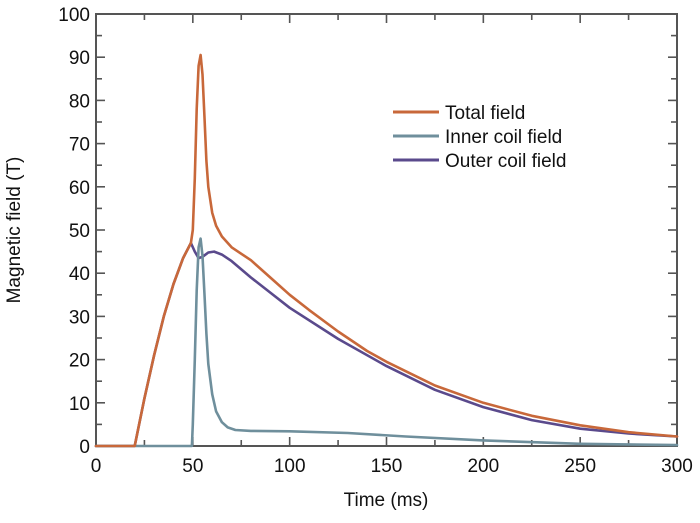 Image resolution: width=700 pixels, height=523 pixels. Describe the element at coordinates (485, 113) in the screenshot. I see `legend-label: Total field` at that location.